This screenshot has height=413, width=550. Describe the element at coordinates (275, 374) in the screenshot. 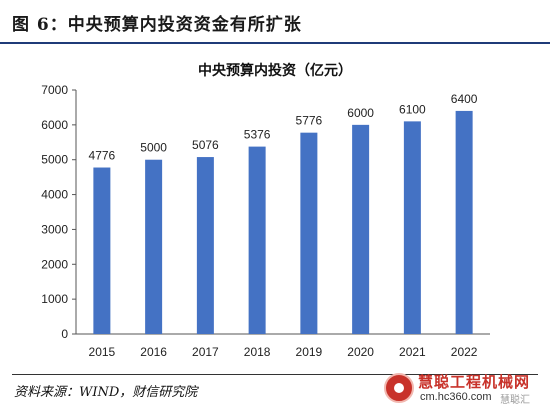

I see `source-divider` at that location.